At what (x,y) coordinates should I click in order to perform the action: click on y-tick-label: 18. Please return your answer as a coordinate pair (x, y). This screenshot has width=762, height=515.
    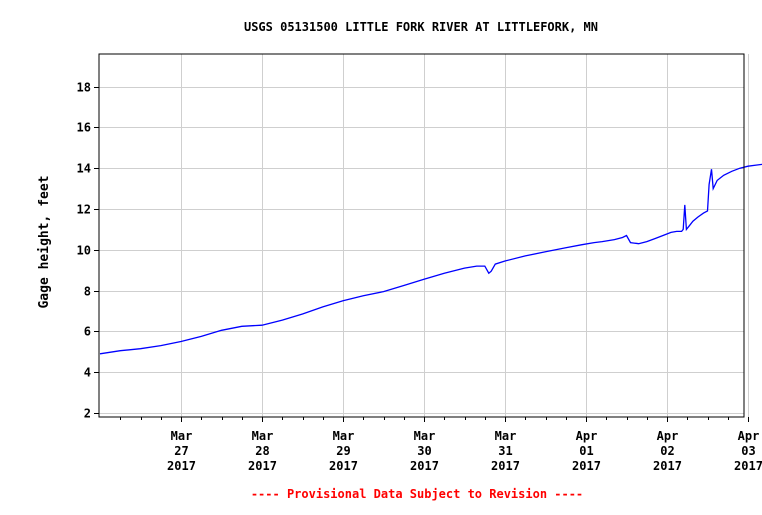
    Looking at the image, I should click on (84, 88).